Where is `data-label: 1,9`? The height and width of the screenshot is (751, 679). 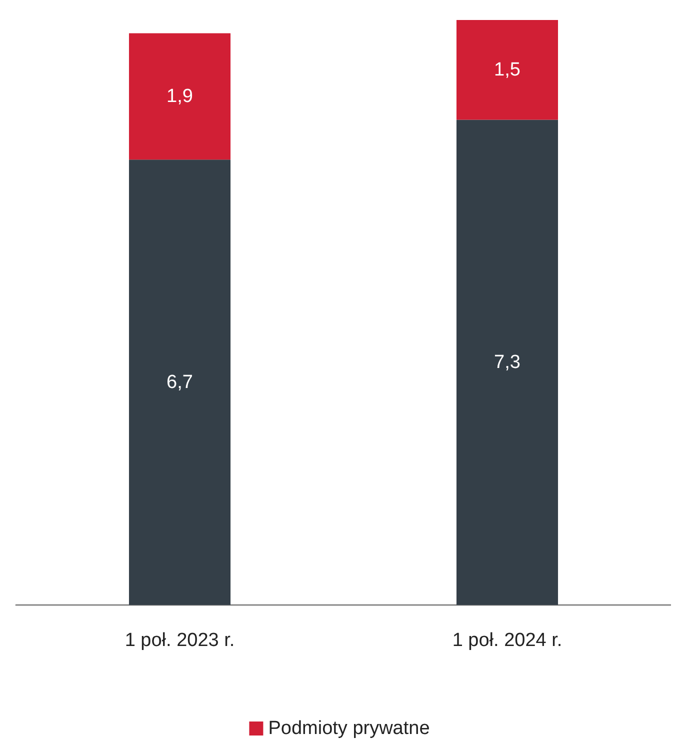 data-label: 1,9 is located at coordinates (179, 96).